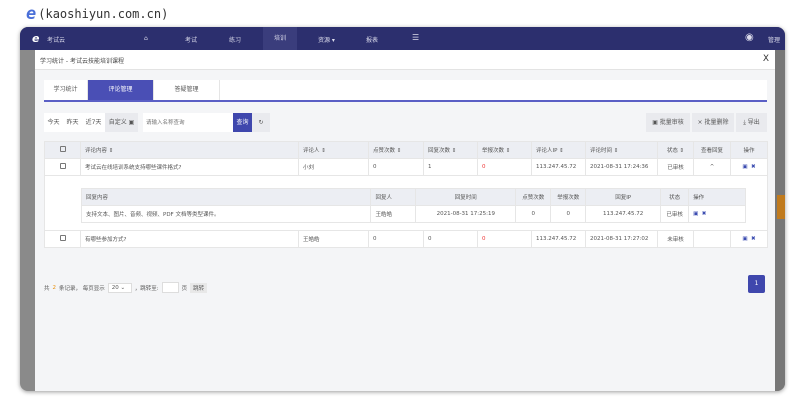  I want to click on filter-last7: 近7天, so click(93, 122).